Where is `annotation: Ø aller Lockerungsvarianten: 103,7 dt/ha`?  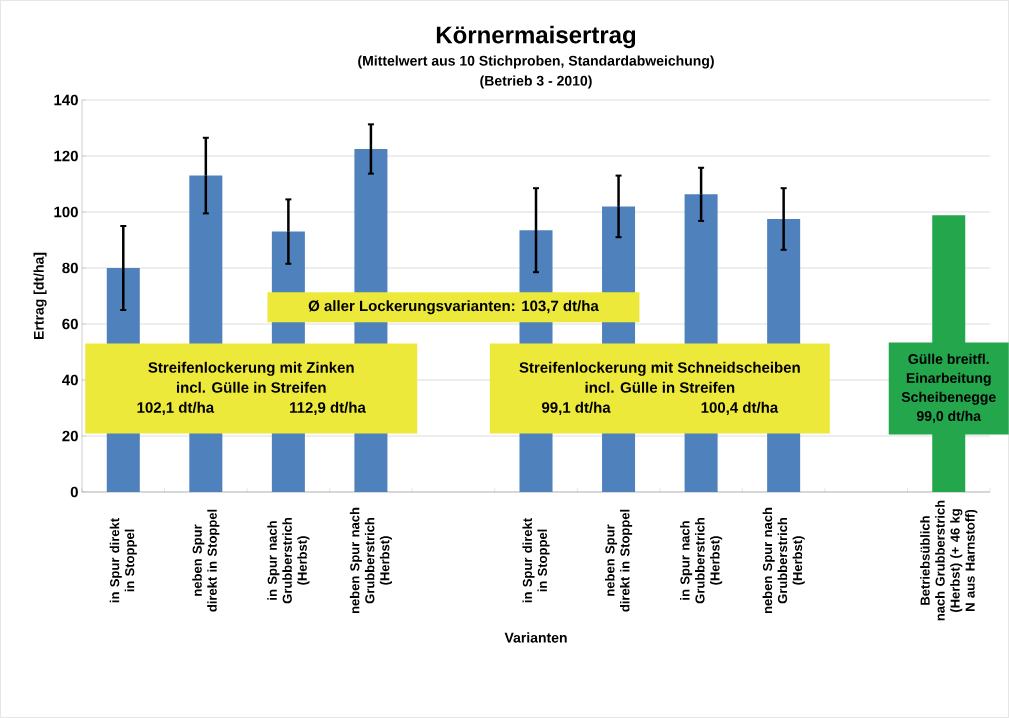 annotation: Ø aller Lockerungsvarianten: 103,7 dt/ha is located at coordinates (453, 307).